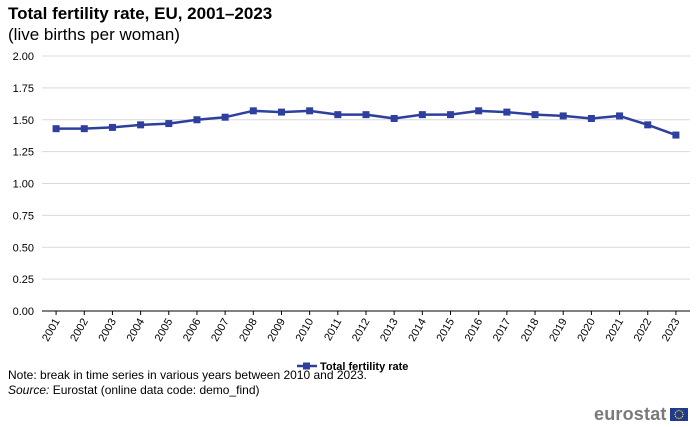  I want to click on x-tick-label: 2016, so click(474, 330).